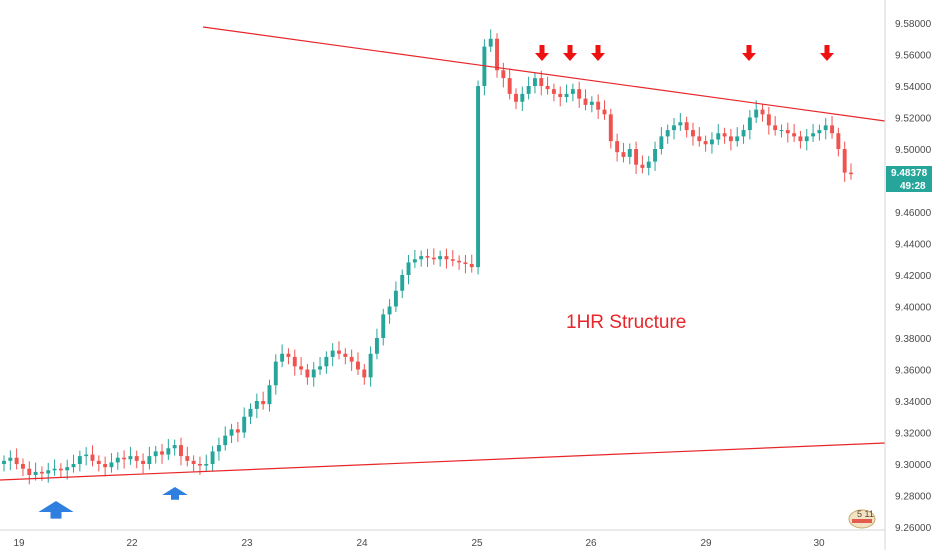 The image size is (932, 550). I want to click on x-tick-label: 24, so click(362, 543).